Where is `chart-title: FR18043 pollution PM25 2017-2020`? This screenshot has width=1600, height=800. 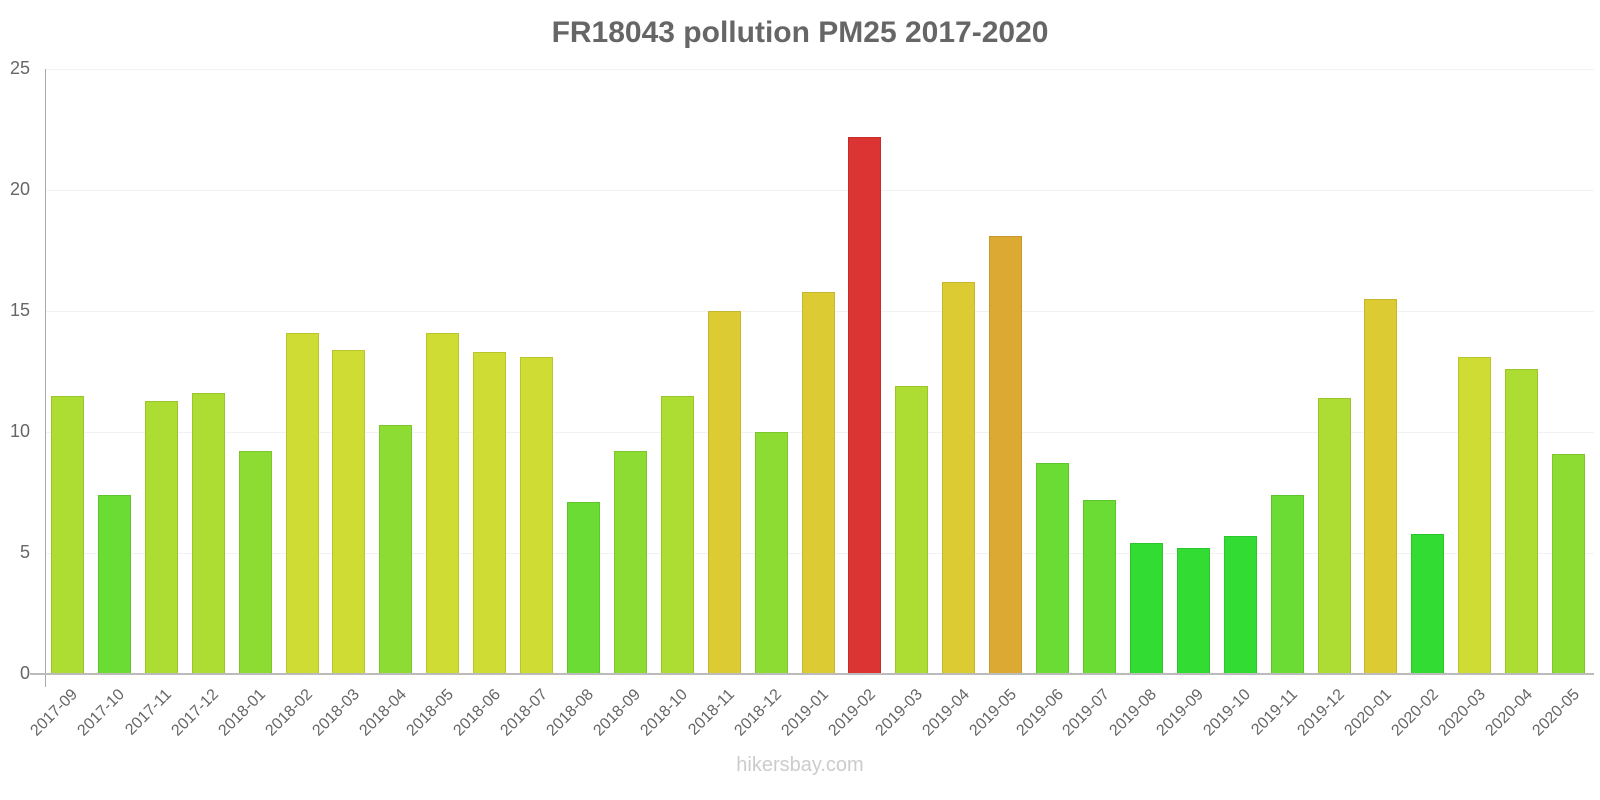
chart-title: FR18043 pollution PM25 2017-2020 is located at coordinates (800, 32).